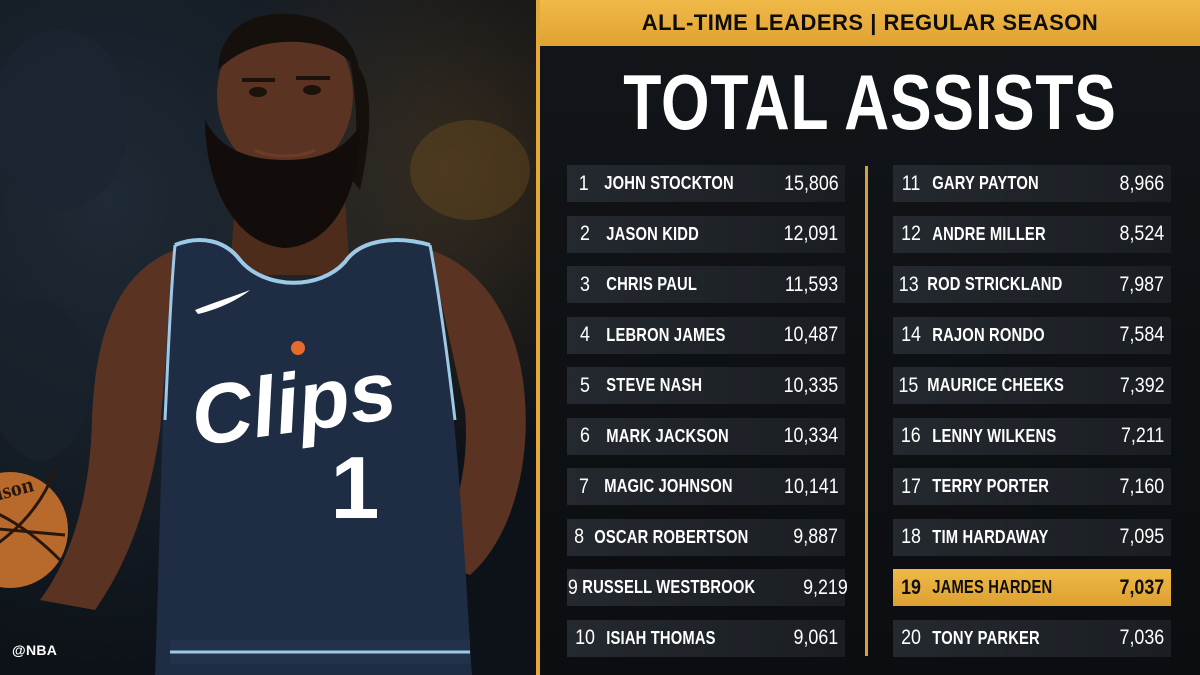  I want to click on leader-rank: 10, so click(585, 637).